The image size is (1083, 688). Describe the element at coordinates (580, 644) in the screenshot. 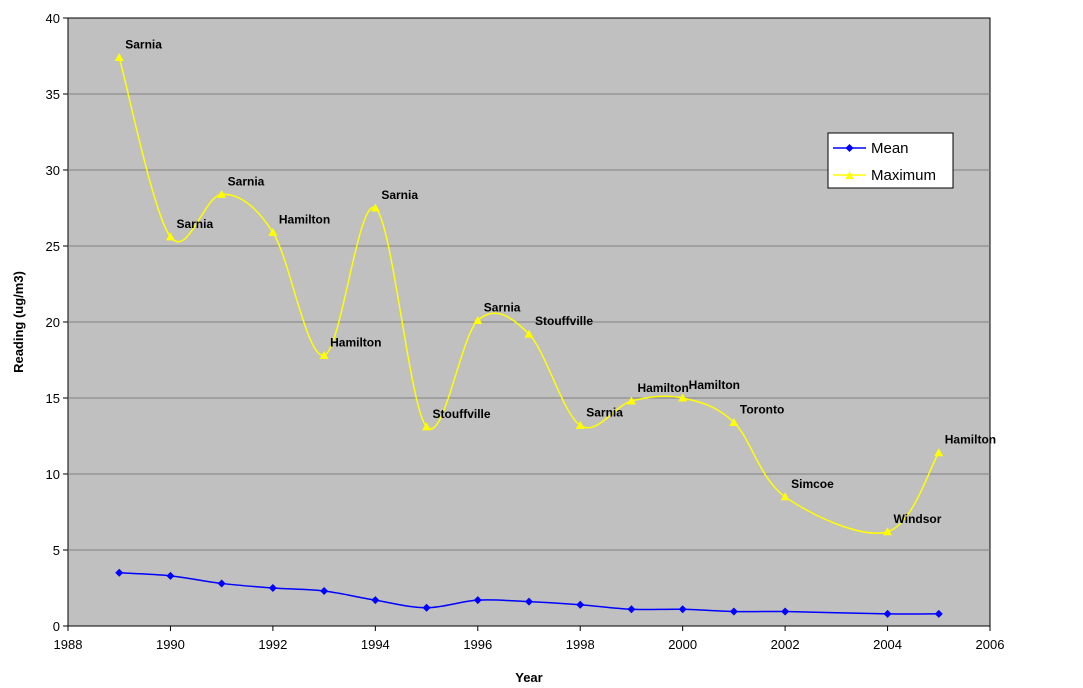

I see `x-tick-label: 1998` at that location.